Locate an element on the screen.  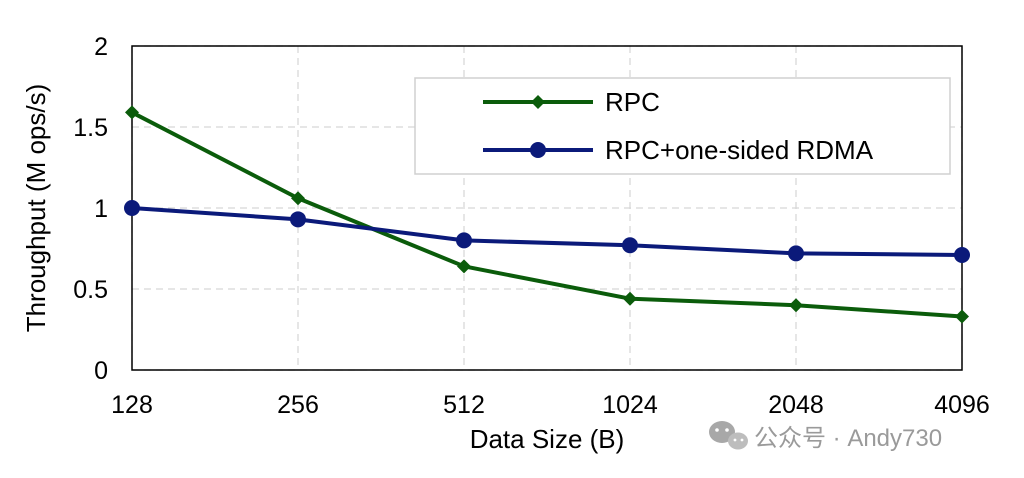
wechat-icon is located at coordinates (728, 435).